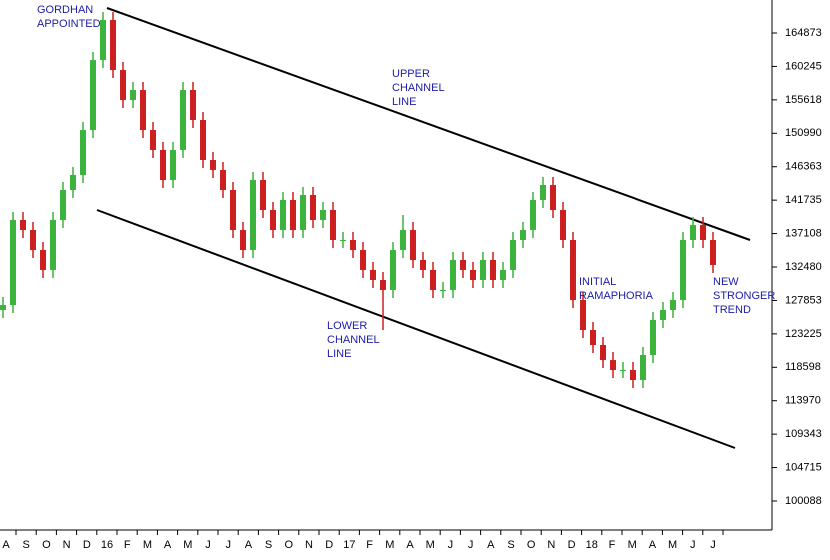 The width and height of the screenshot is (830, 560). Describe the element at coordinates (803, 467) in the screenshot. I see `y-tick-label: 104715` at that location.